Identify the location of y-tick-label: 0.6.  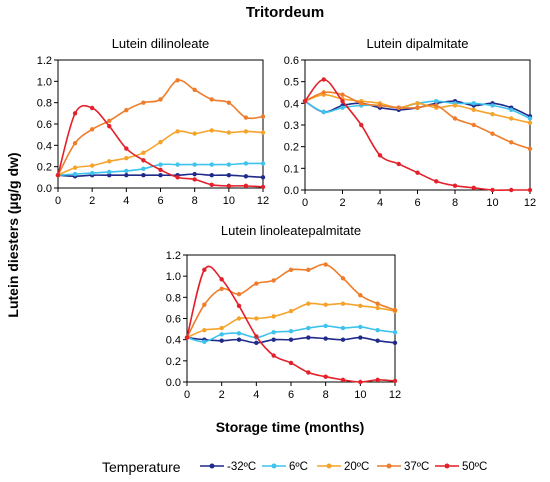
(291, 61).